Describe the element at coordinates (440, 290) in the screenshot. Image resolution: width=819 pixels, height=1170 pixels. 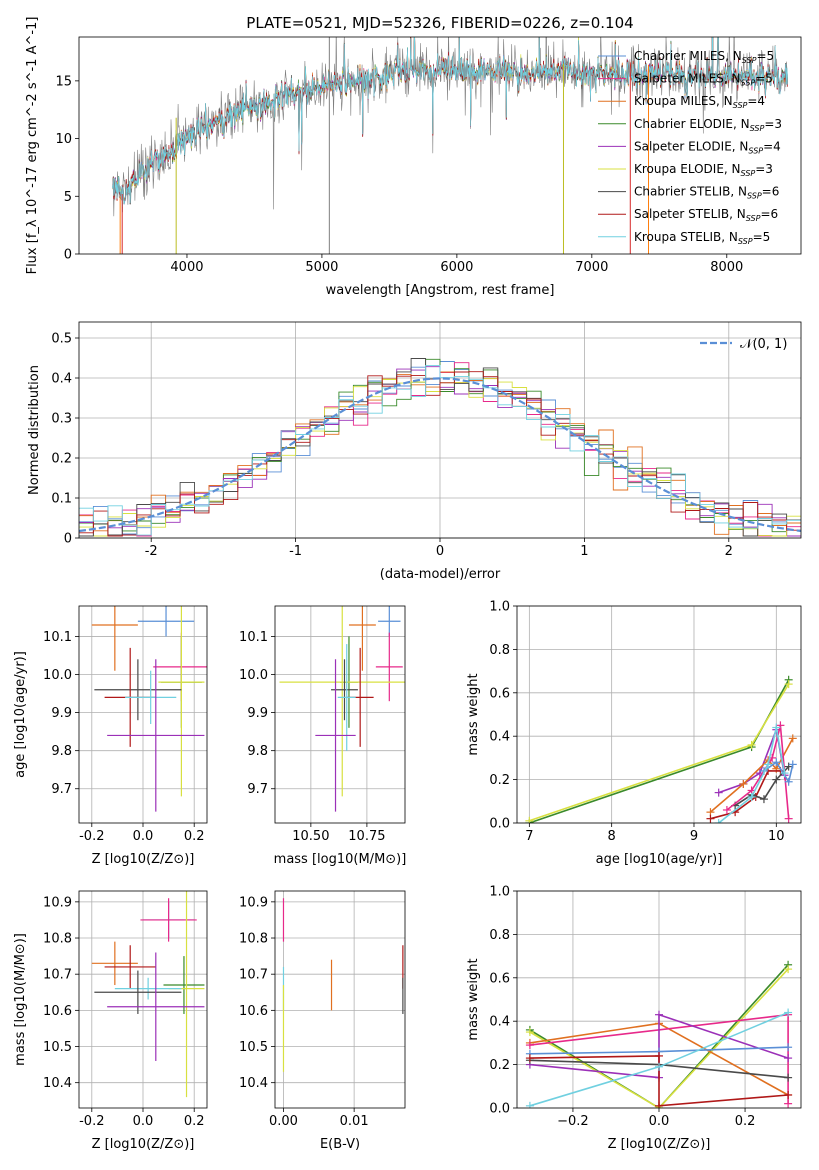
I see `x-axis-label: wavelength [Angstrom, rest frame]` at that location.